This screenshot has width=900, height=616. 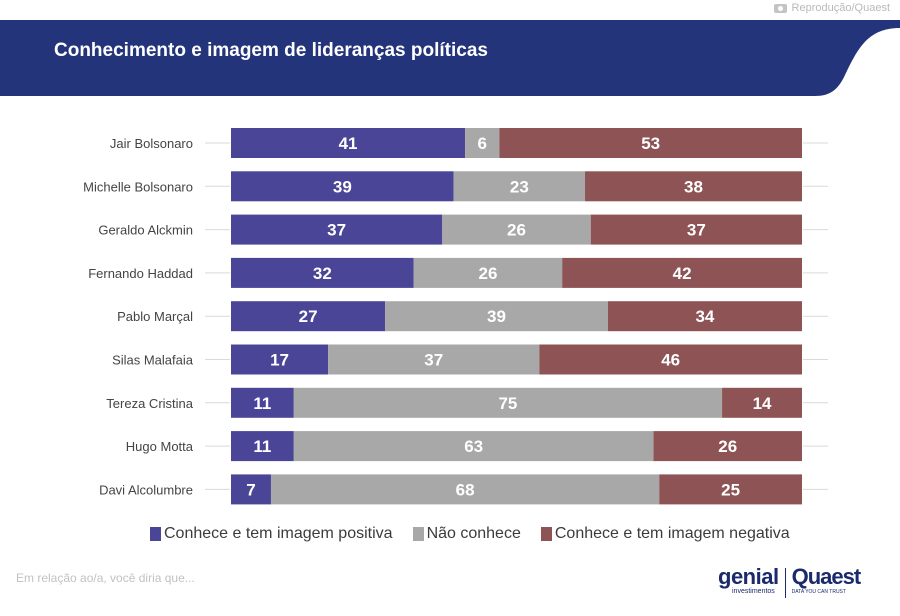 What do you see at coordinates (140, 273) in the screenshot?
I see `category-label: Fernando Haddad` at bounding box center [140, 273].